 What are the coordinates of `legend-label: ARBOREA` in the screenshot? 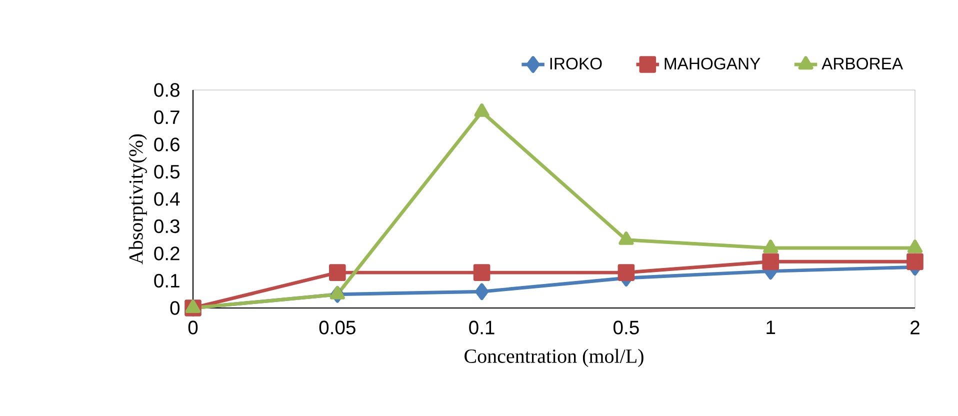 It's located at (863, 64).